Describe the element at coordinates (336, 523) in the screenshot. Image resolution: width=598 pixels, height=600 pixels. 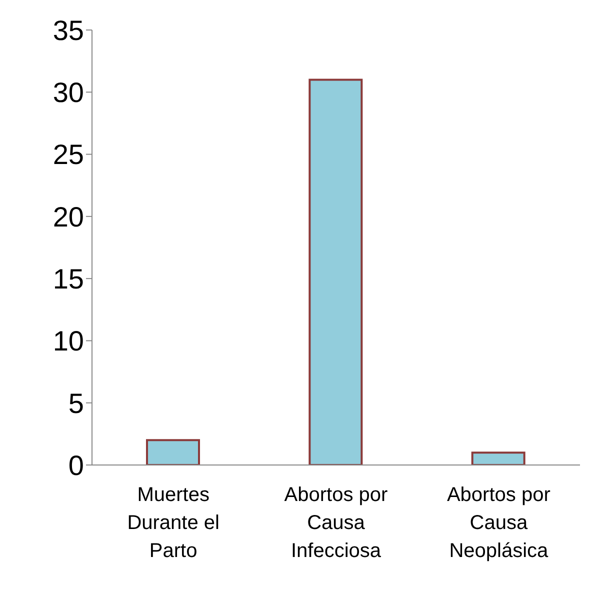
I see `x-tick-label: Abortos por Causa Infecciosa` at that location.